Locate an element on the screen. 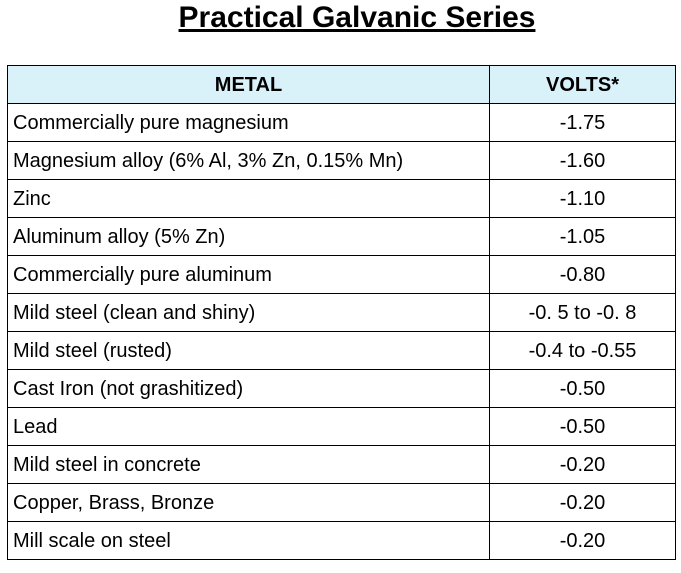 The height and width of the screenshot is (573, 681). table-row: Commercially pure aluminum -0.80 is located at coordinates (341, 274).